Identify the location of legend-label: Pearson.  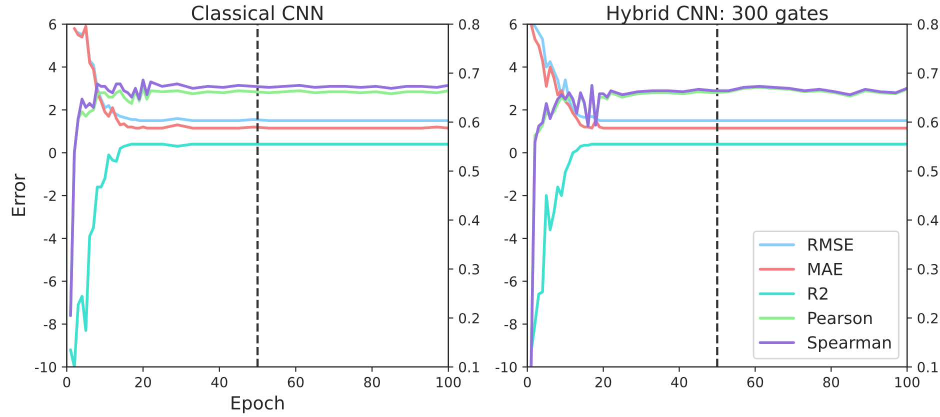
(840, 318).